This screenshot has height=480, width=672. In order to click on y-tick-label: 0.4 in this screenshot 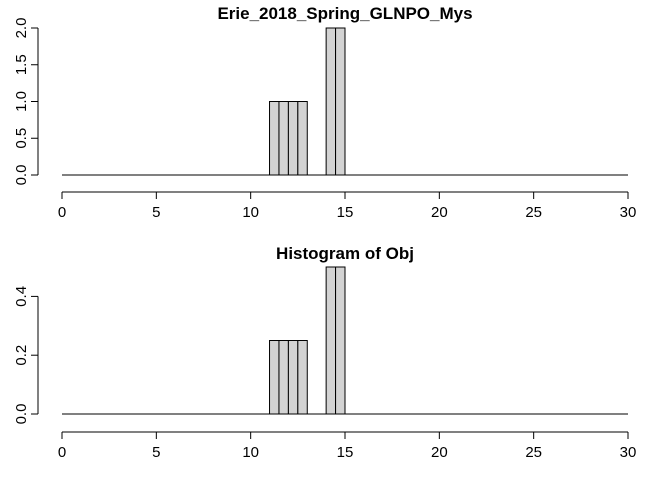, I will do `click(21, 296)`.